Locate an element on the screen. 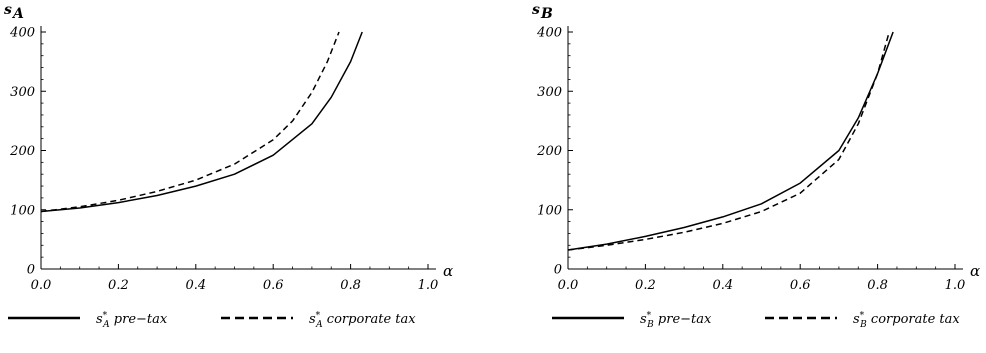 This screenshot has height=353, width=986. legend-label: s* A corporate tax is located at coordinates (362, 320).